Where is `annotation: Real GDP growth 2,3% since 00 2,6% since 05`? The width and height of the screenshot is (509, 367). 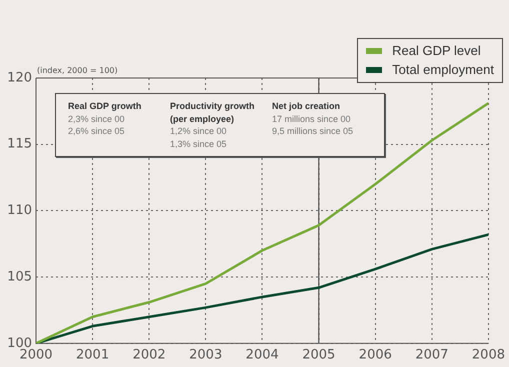
annotation: Real GDP growth 2,3% since 00 2,6% since 05 is located at coordinates (105, 119).